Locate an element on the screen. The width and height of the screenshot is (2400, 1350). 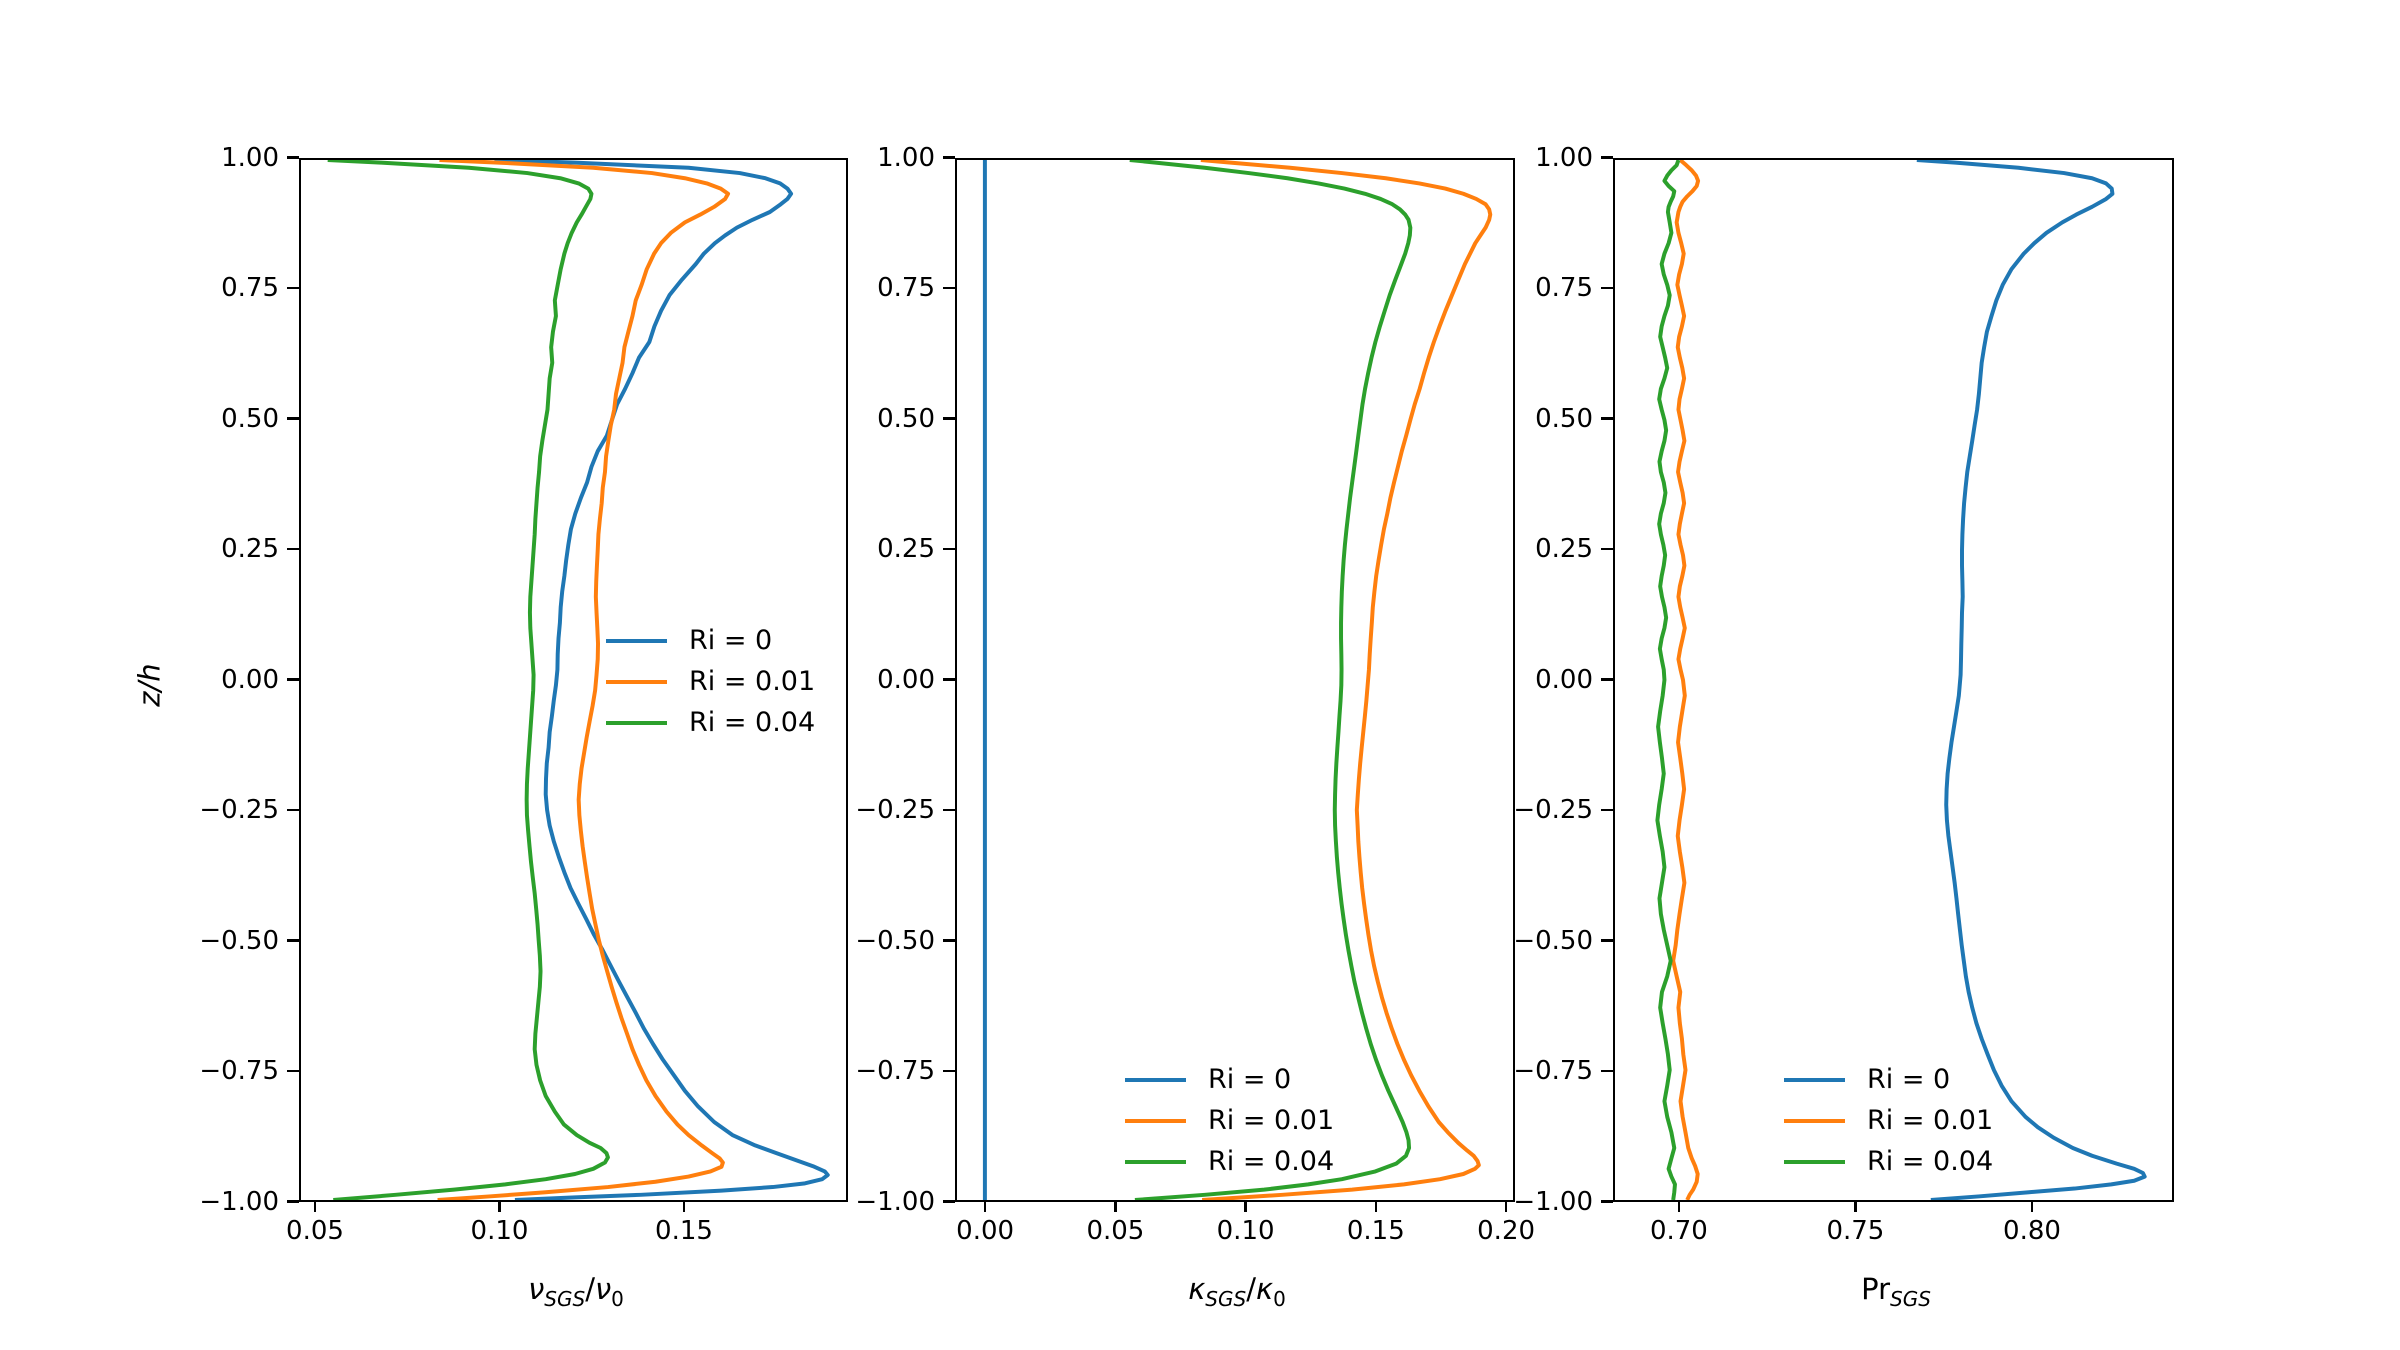
legend-item: Ri = 0.04 is located at coordinates (710, 722).